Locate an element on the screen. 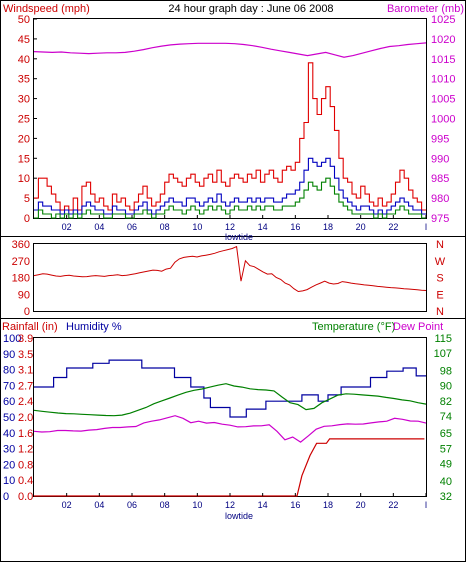 The image size is (467, 563). temperature-tick-label: 74 is located at coordinates (446, 417).